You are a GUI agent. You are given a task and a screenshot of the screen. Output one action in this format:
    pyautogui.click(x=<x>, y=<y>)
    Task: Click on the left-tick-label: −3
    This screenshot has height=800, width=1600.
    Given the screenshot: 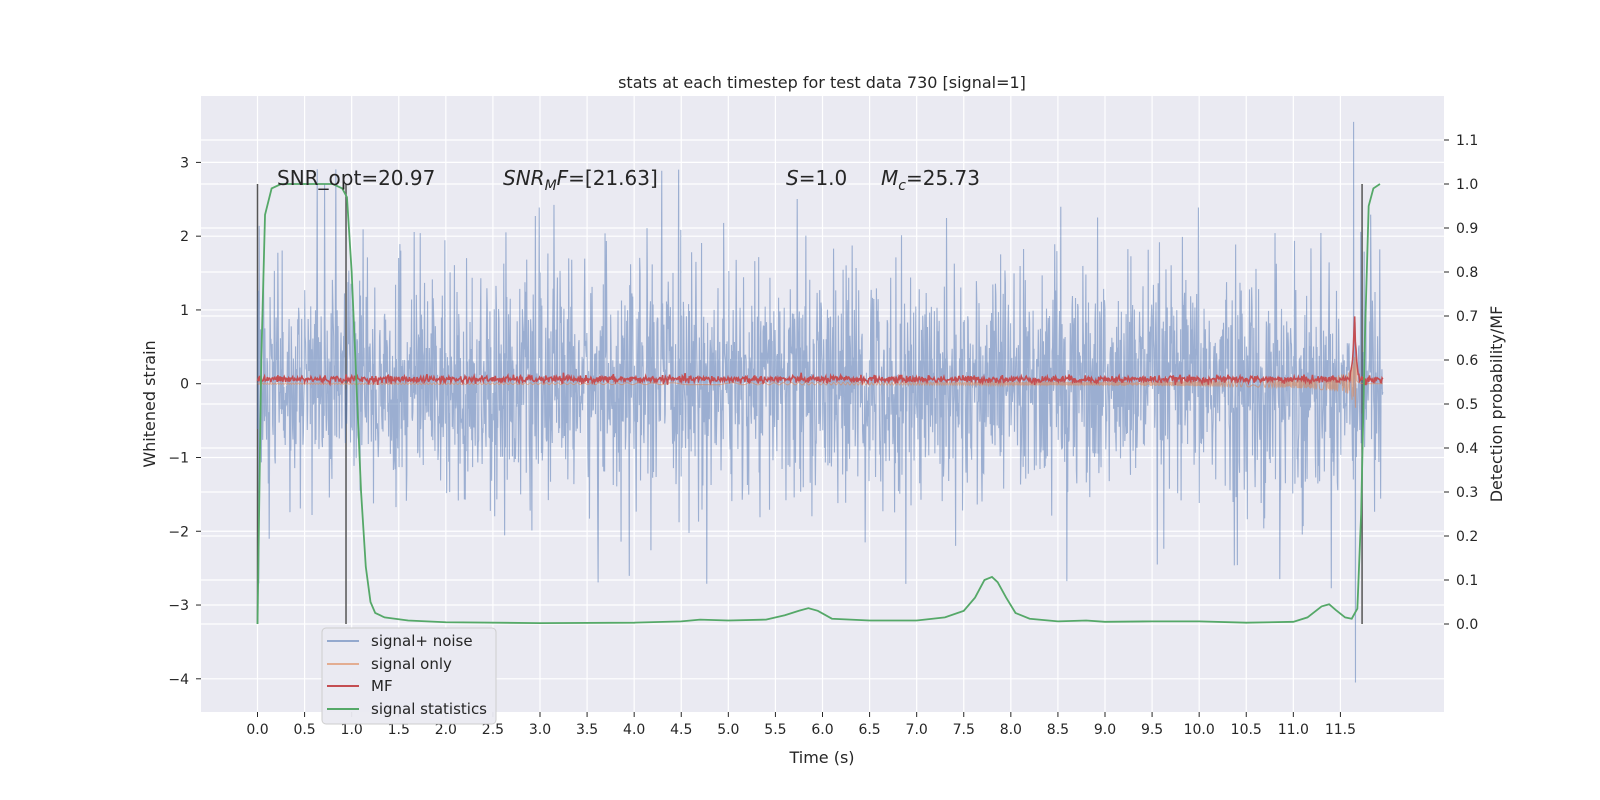 What is the action you would take?
    pyautogui.click(x=178, y=606)
    